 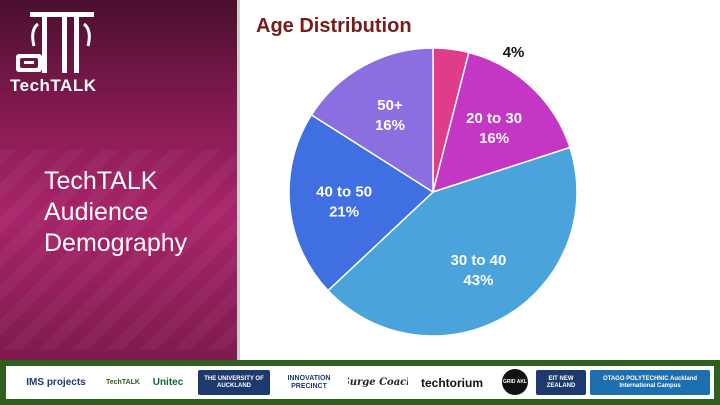 What do you see at coordinates (451, 382) in the screenshot?
I see `sponsor-logo: techtorium` at bounding box center [451, 382].